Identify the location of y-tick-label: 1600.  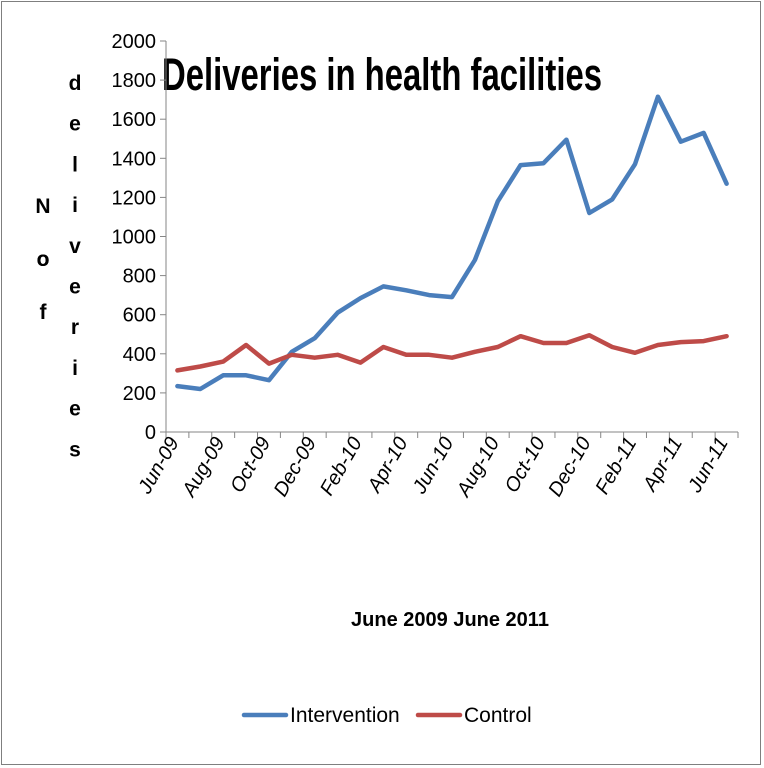
(134, 120).